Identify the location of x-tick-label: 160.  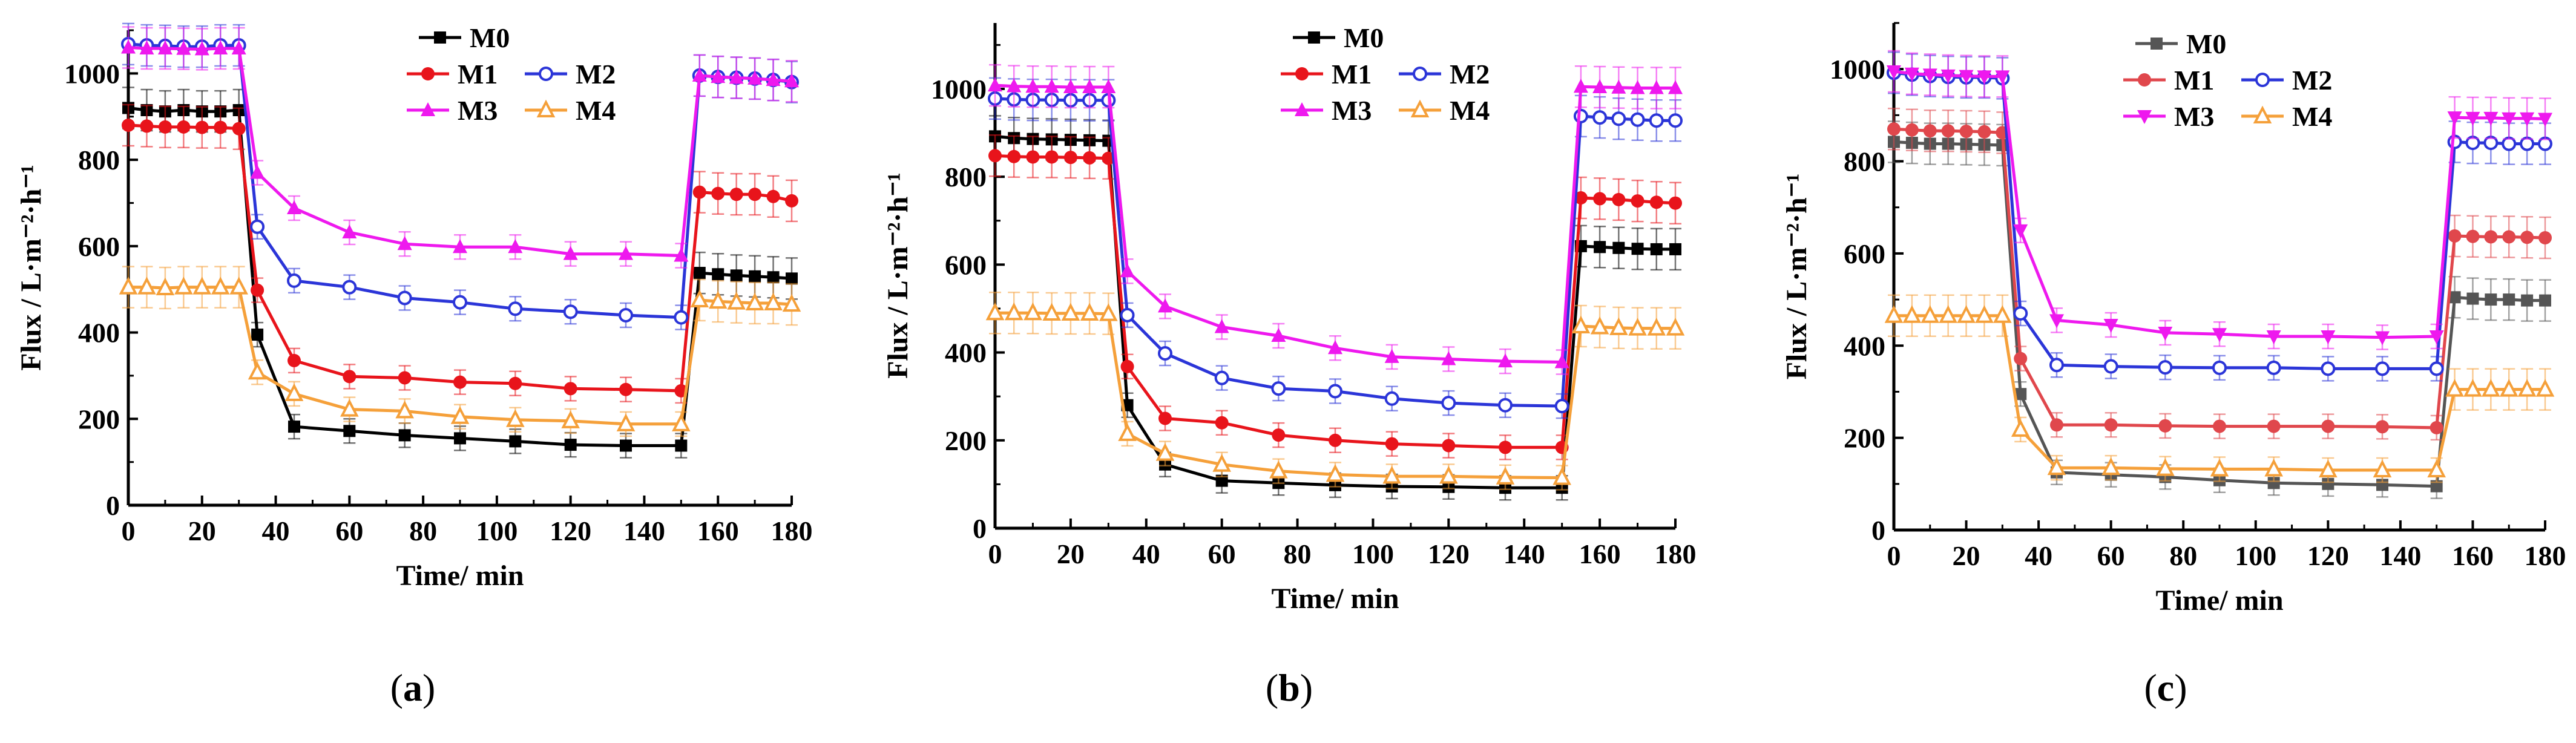
(1600, 553).